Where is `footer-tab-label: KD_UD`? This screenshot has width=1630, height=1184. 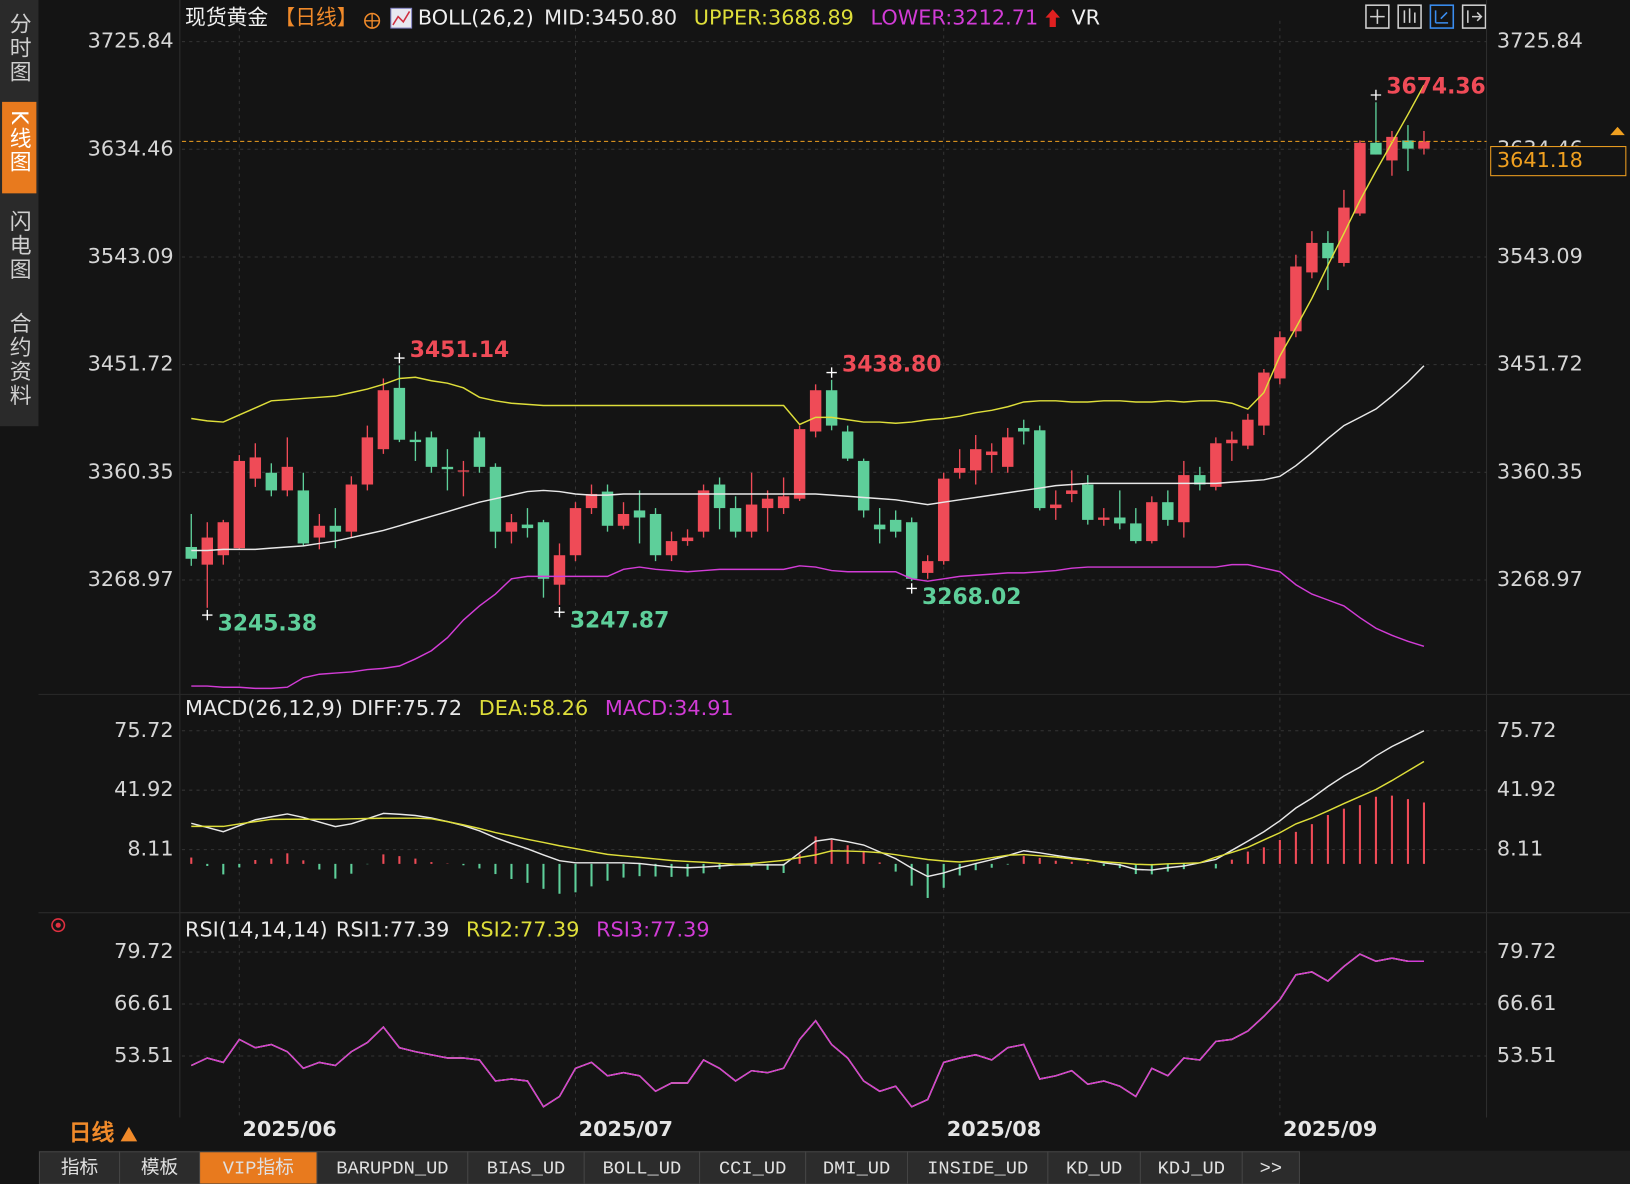 footer-tab-label: KD_UD is located at coordinates (1094, 1168).